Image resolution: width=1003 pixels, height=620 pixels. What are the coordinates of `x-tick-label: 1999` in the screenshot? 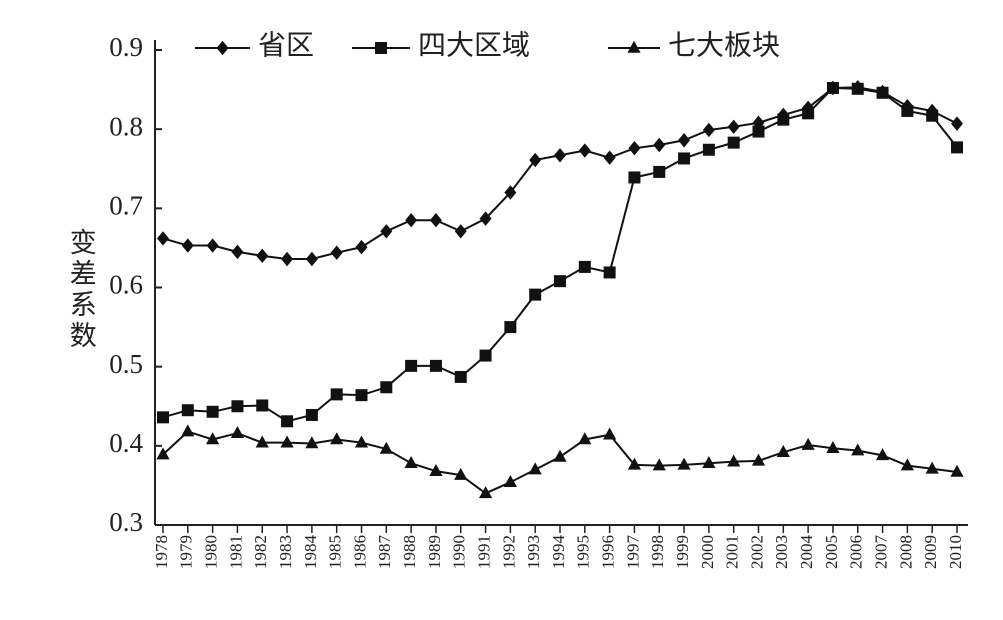 It's located at (682, 552).